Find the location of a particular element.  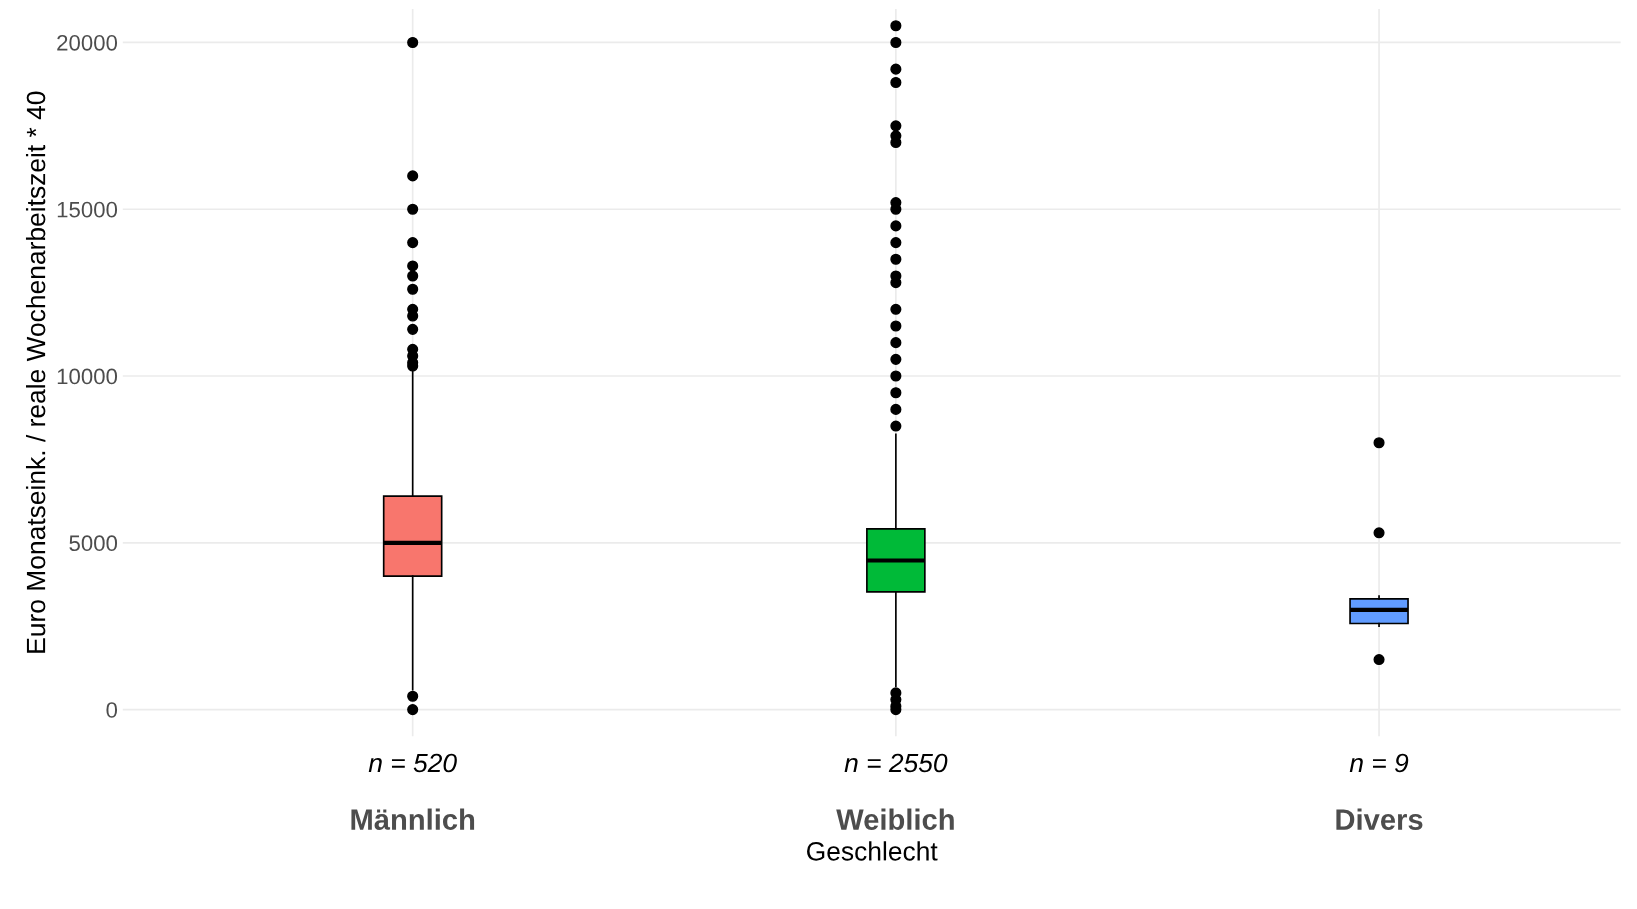

text: n = 520 is located at coordinates (412, 763).